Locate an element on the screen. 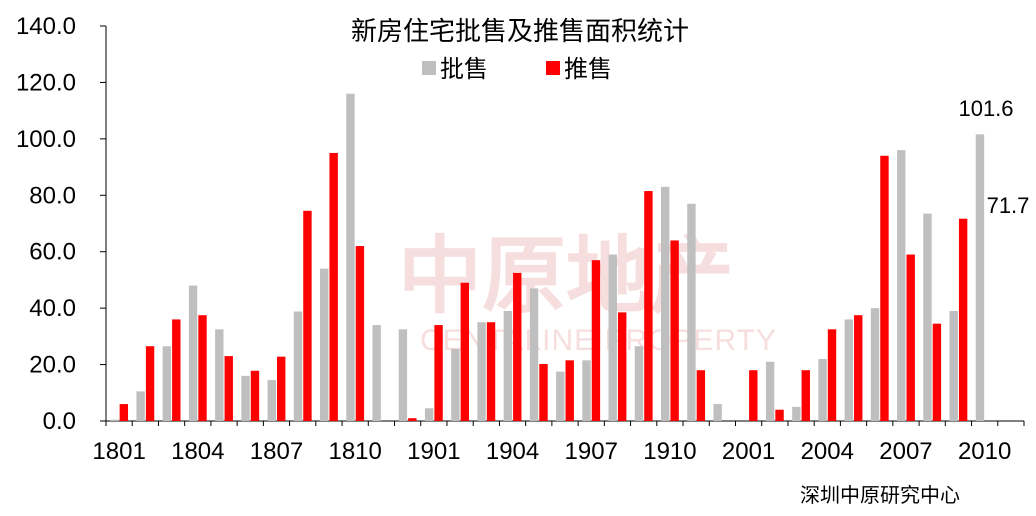 This screenshot has height=516, width=1036. bar-pishou-1909 is located at coordinates (639, 383).